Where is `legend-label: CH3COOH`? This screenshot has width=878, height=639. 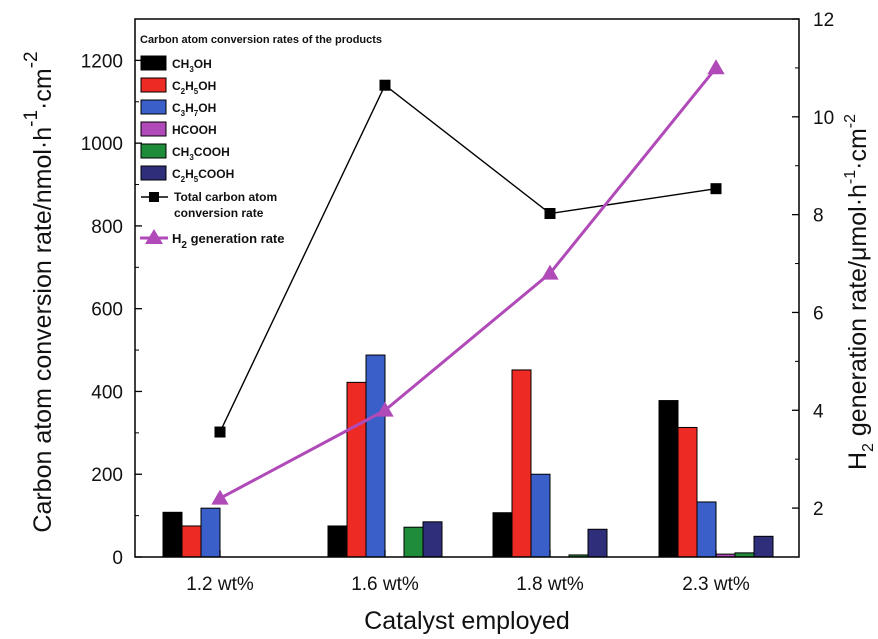
legend-label: CH3COOH is located at coordinates (201, 153).